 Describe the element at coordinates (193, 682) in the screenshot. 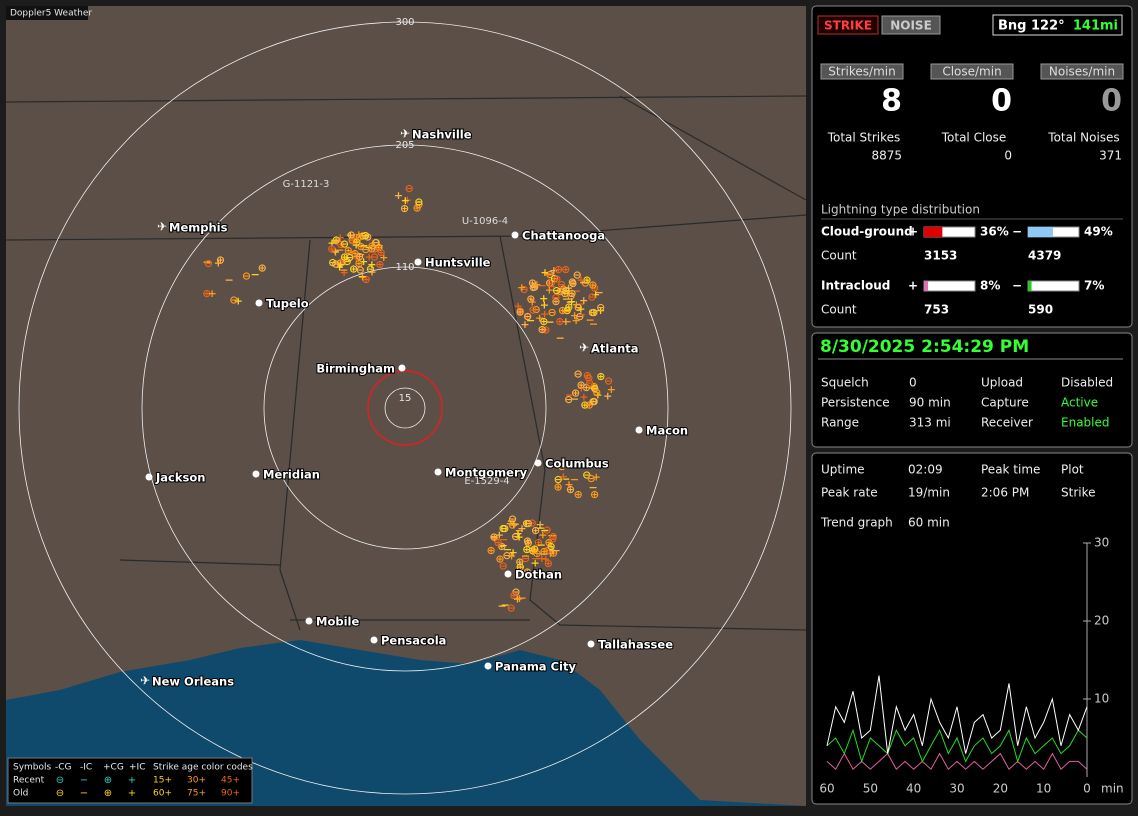

I see `city-label: New Orleans` at that location.